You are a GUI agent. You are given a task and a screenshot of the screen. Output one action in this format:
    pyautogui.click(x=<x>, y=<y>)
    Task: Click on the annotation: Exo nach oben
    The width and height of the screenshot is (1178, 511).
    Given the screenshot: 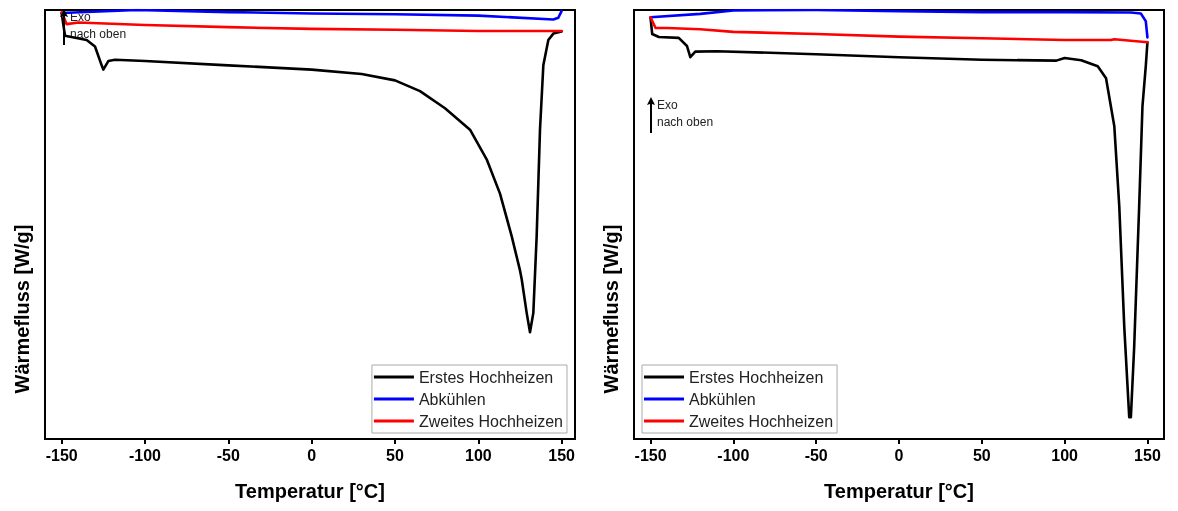 What is the action you would take?
    pyautogui.click(x=685, y=113)
    